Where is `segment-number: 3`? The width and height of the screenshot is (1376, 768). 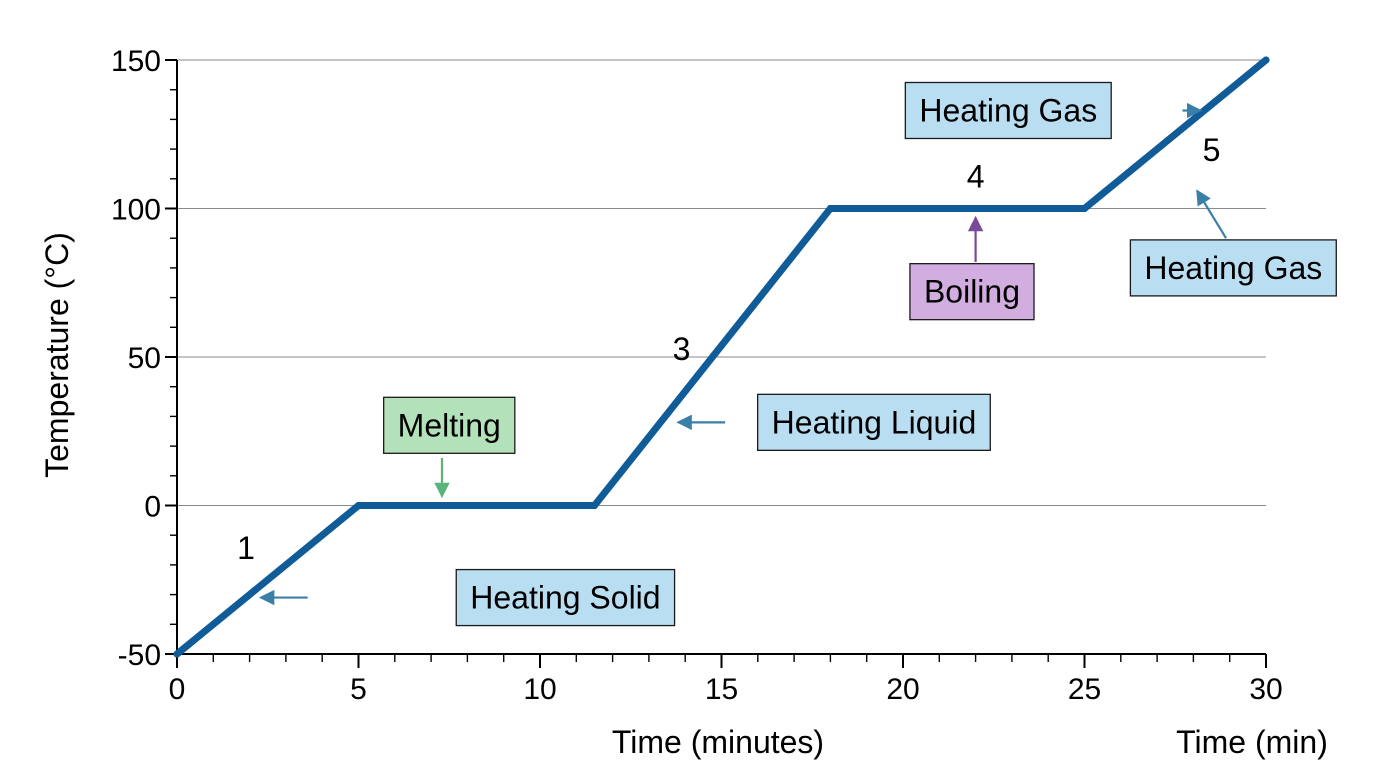 segment-number: 3 is located at coordinates (682, 349).